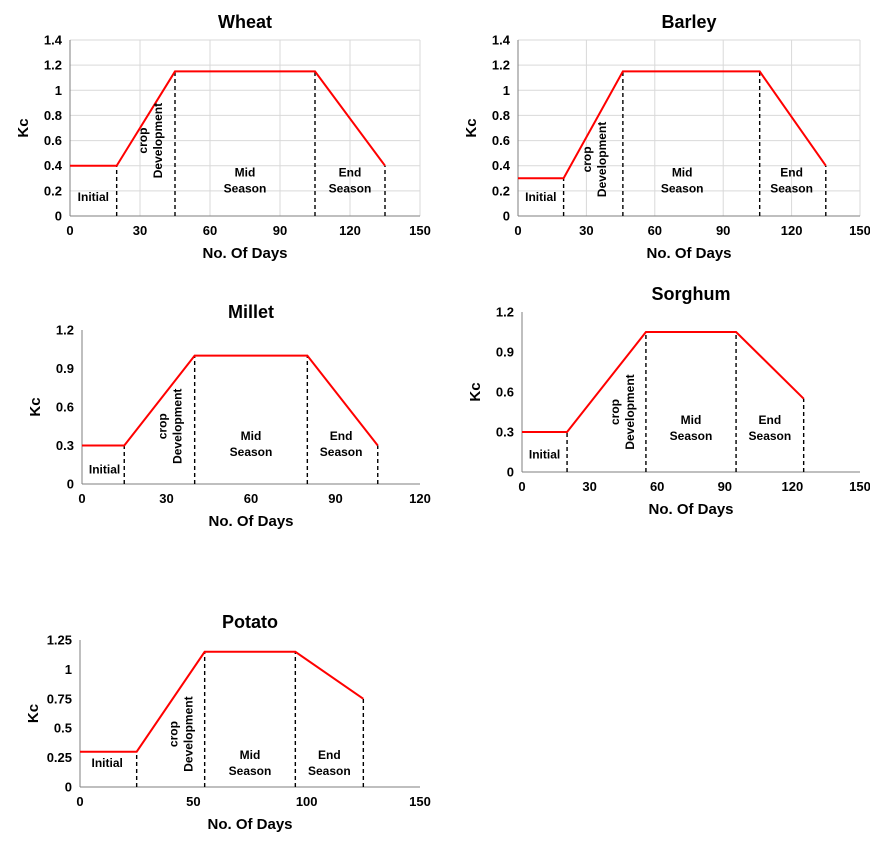 The height and width of the screenshot is (849, 870). Describe the element at coordinates (63, 728) in the screenshot. I see `y-tick-label: 0.5` at that location.